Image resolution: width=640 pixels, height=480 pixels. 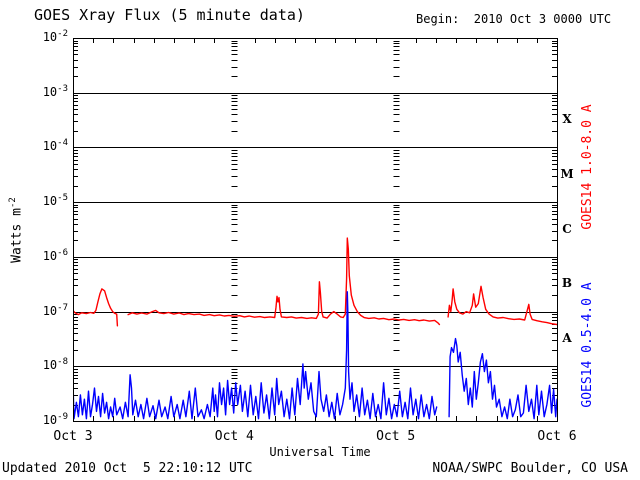 What do you see at coordinates (557, 436) in the screenshot?
I see `x-tick-label: Oct 6` at bounding box center [557, 436].